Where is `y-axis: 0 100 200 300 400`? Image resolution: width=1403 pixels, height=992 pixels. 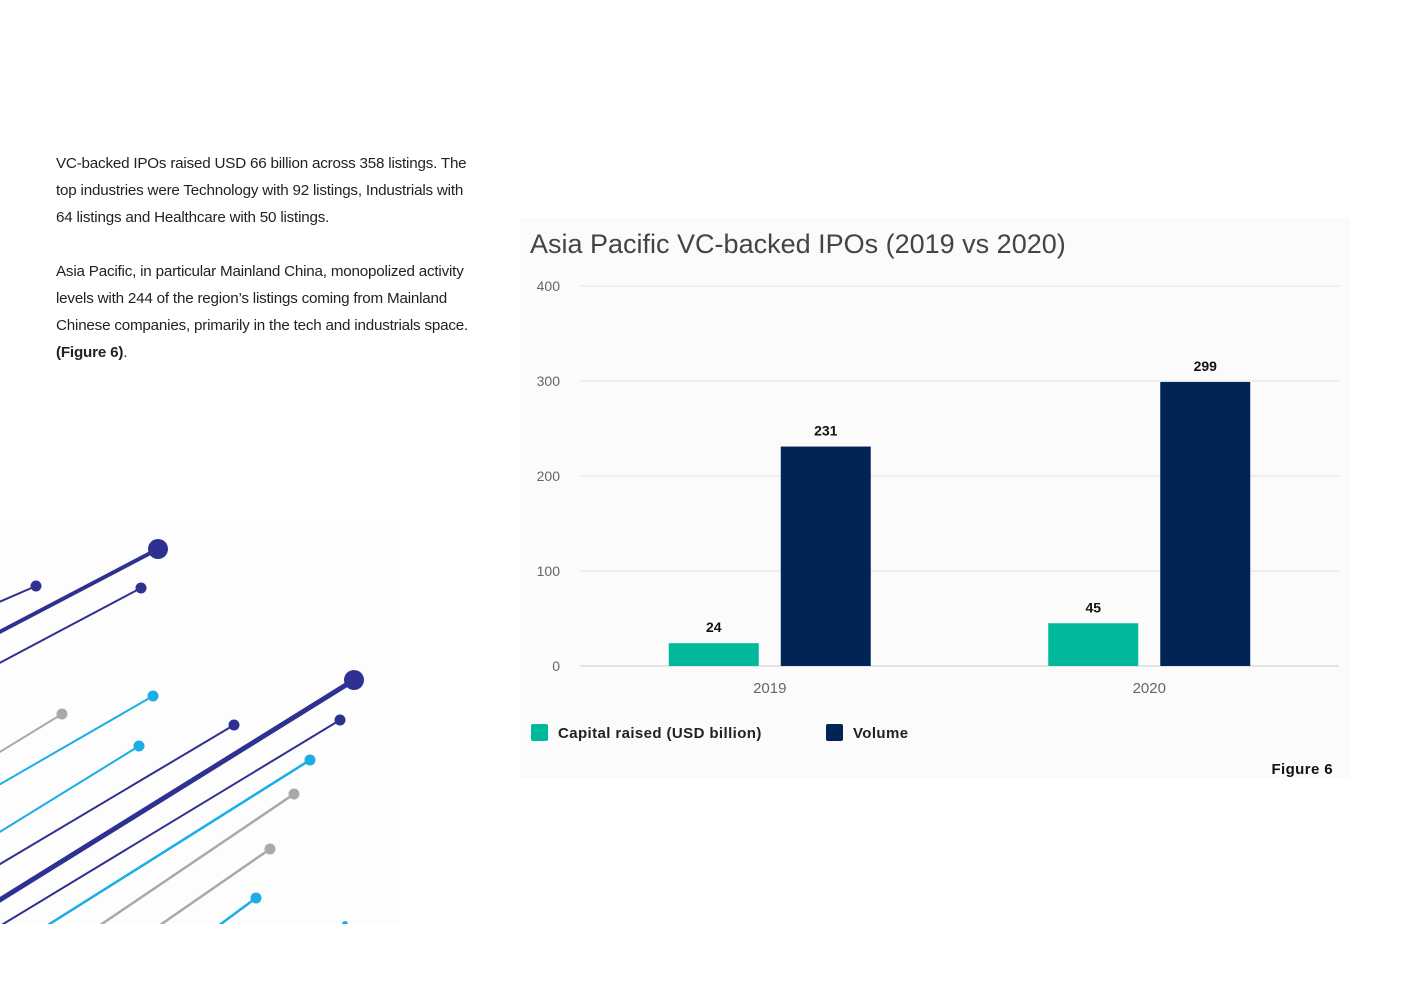 y-axis: 0 100 200 300 400 is located at coordinates (549, 476).